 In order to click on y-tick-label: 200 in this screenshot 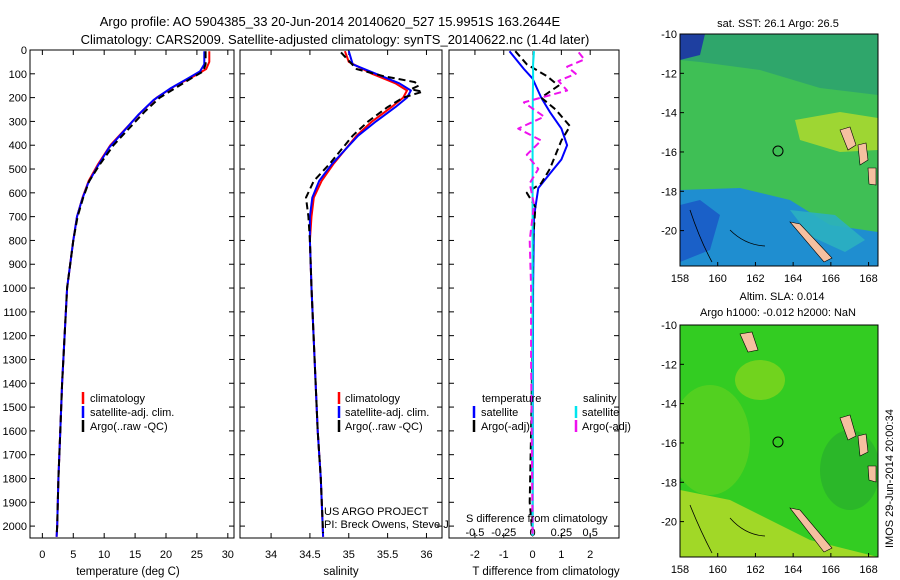, I will do `click(18, 99)`.